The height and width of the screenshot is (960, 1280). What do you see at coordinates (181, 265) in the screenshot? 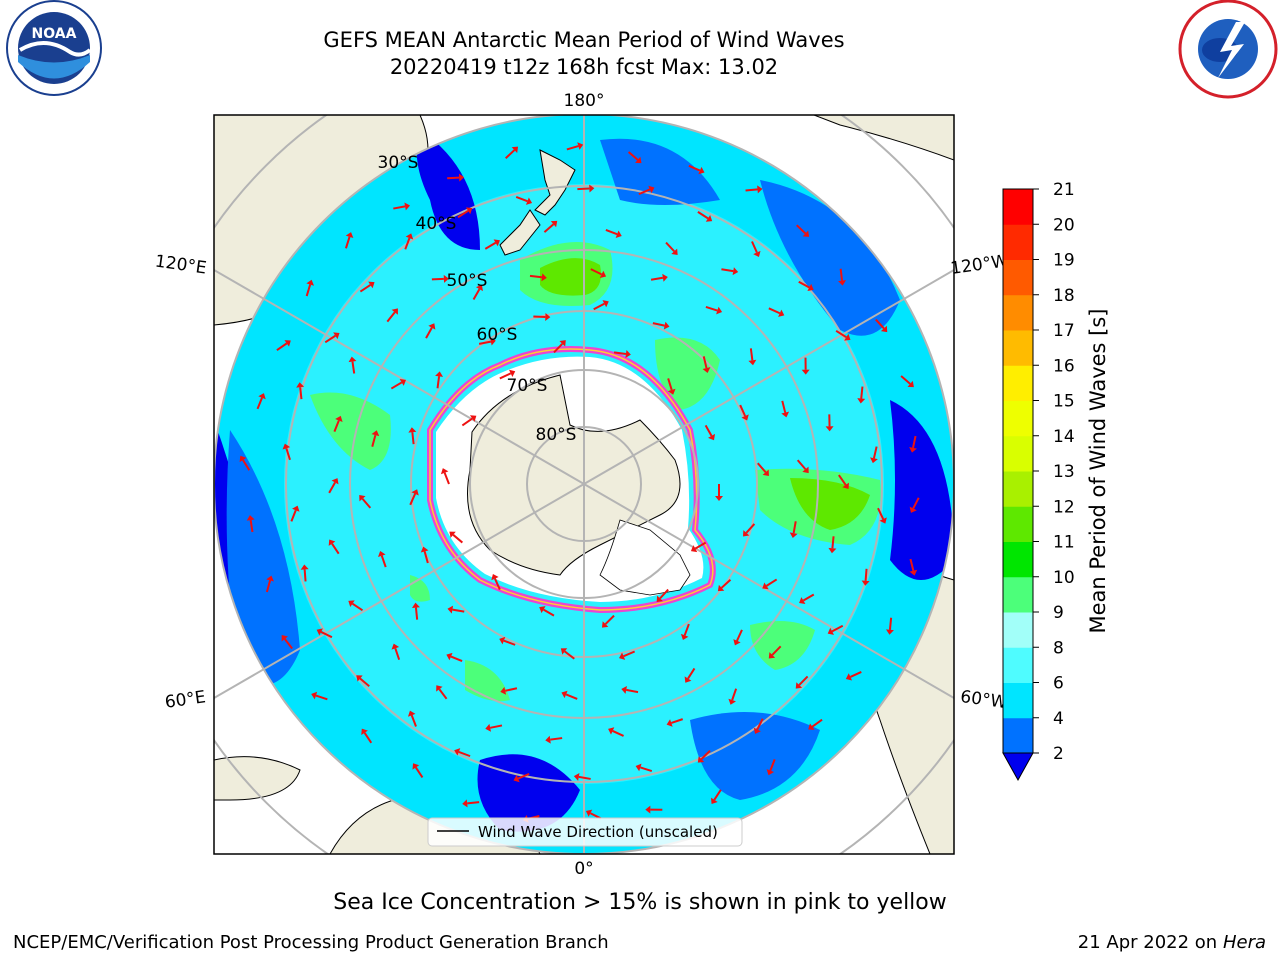
I see `lon-label-120e: 120°E` at bounding box center [181, 265].